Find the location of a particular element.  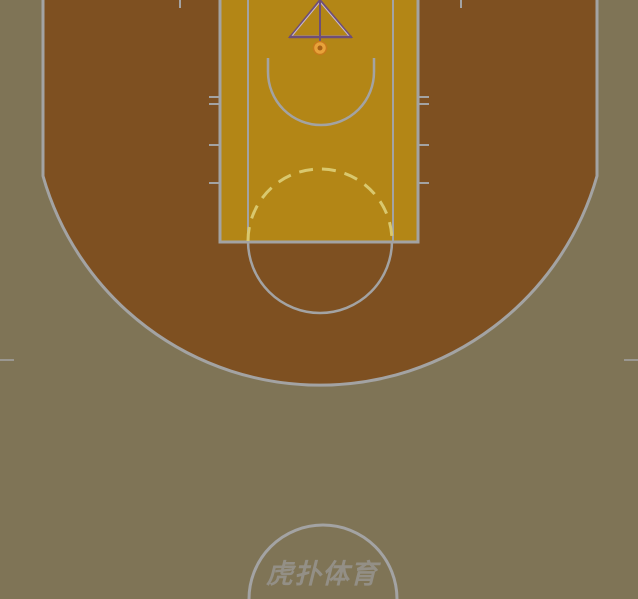

watermark-text: 虎扑体育 is located at coordinates (324, 574).